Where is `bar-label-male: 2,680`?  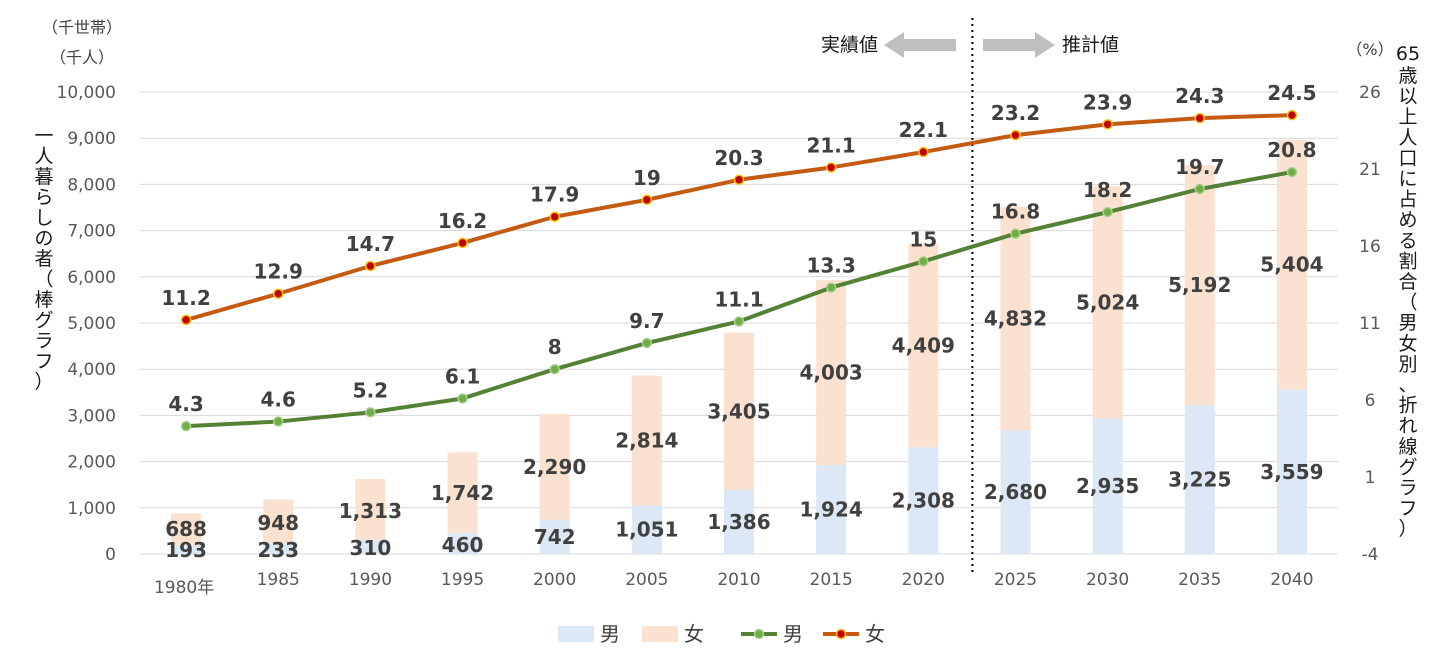 bar-label-male: 2,680 is located at coordinates (1015, 492).